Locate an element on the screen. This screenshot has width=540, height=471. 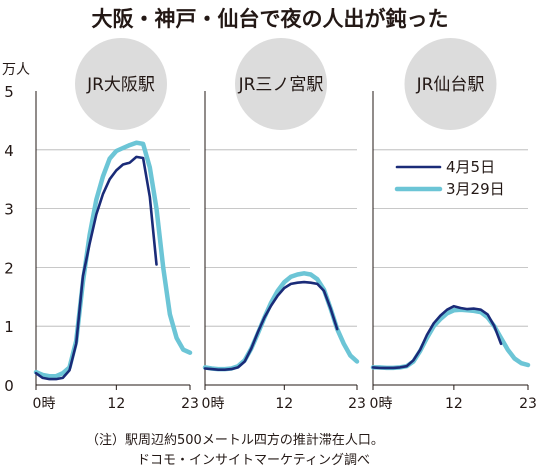
y-tick-label: 0 is located at coordinates (9, 386).